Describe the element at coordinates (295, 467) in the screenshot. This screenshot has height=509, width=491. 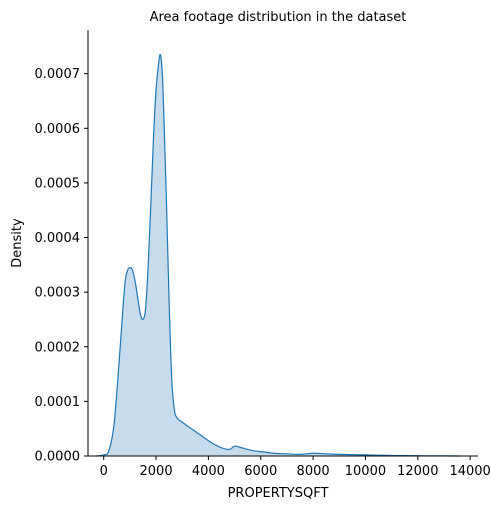
I see `x-axis-ticks: 0 2000 4000 6000 8000 10000 12000 14000` at that location.